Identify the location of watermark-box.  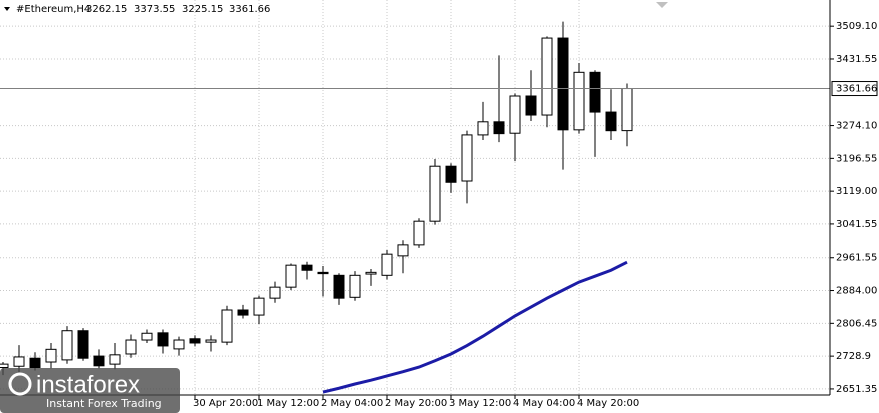
(90, 390).